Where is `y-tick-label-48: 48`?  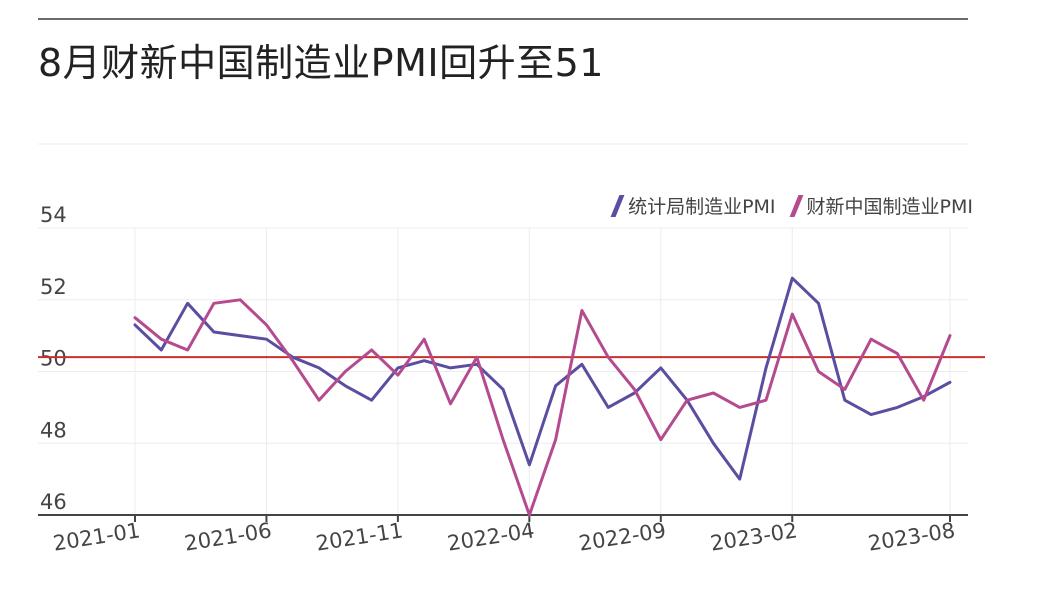
y-tick-label-48: 48 is located at coordinates (53, 430).